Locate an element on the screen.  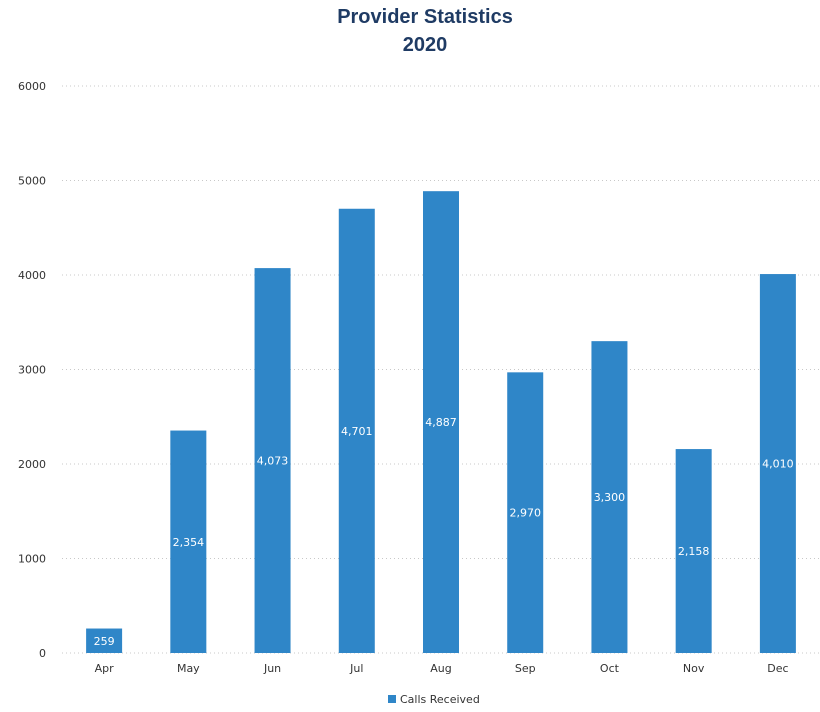
data-label-apr: 259 is located at coordinates (104, 641).